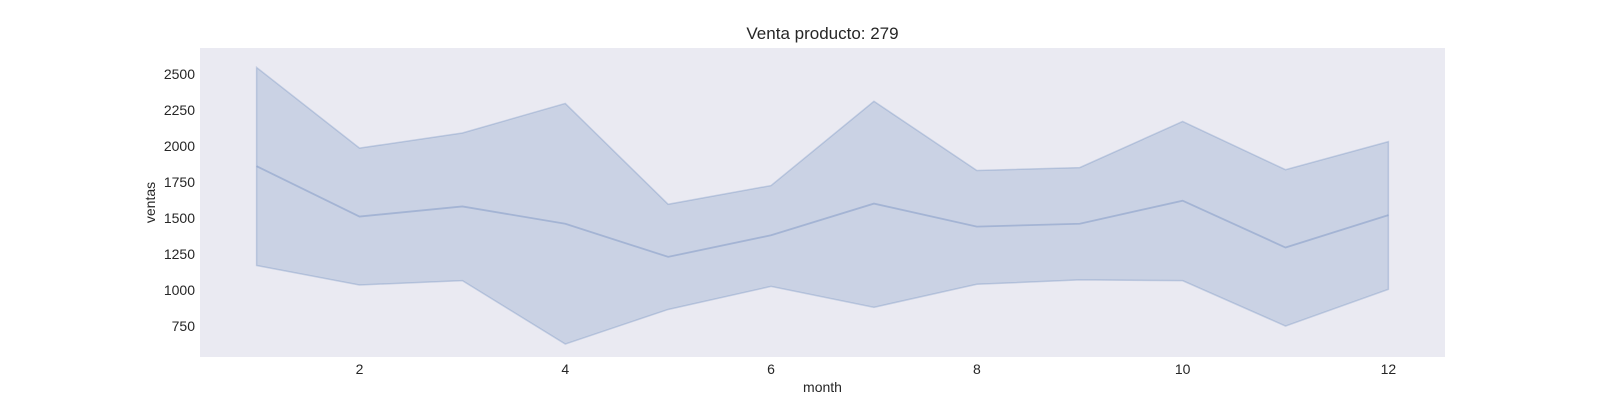 The image size is (1600, 400). I want to click on chart-title: Venta producto: 279, so click(822, 33).